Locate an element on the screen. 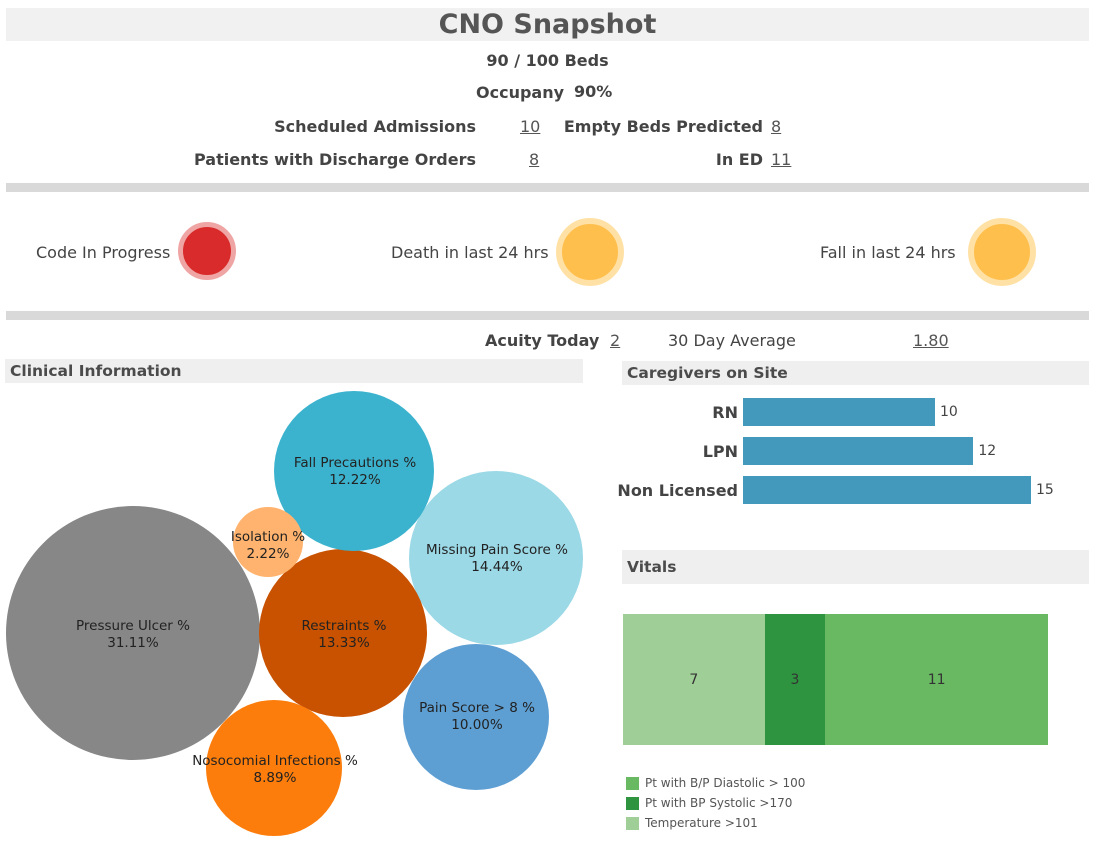  bubble-value: 12.22% is located at coordinates (355, 480).